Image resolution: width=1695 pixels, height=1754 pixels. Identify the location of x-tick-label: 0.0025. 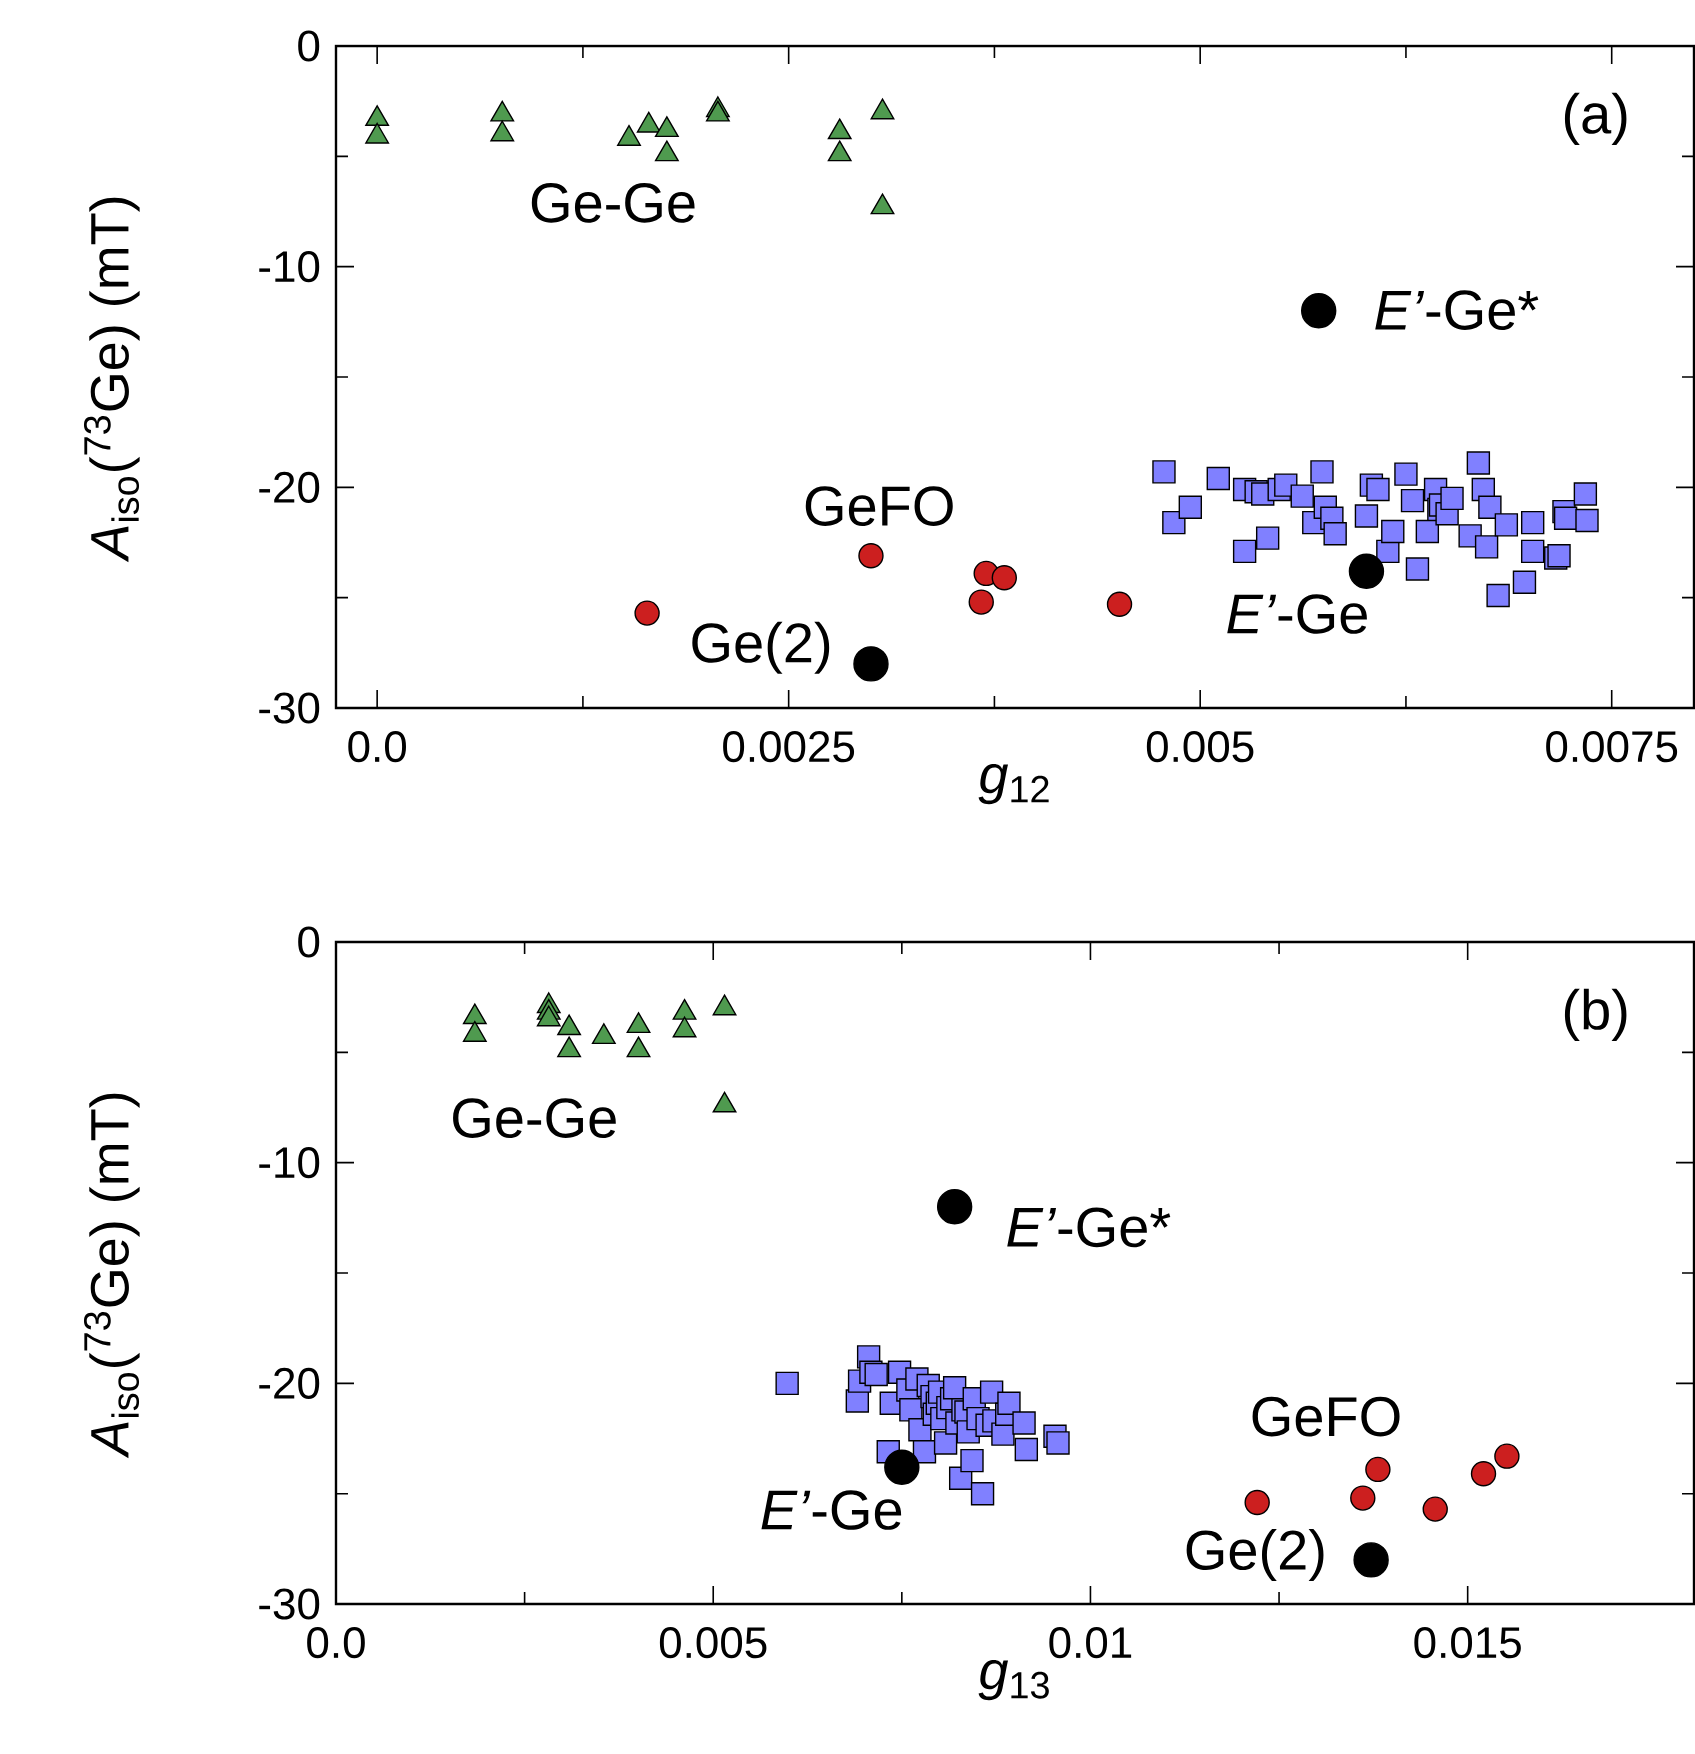
(788, 747).